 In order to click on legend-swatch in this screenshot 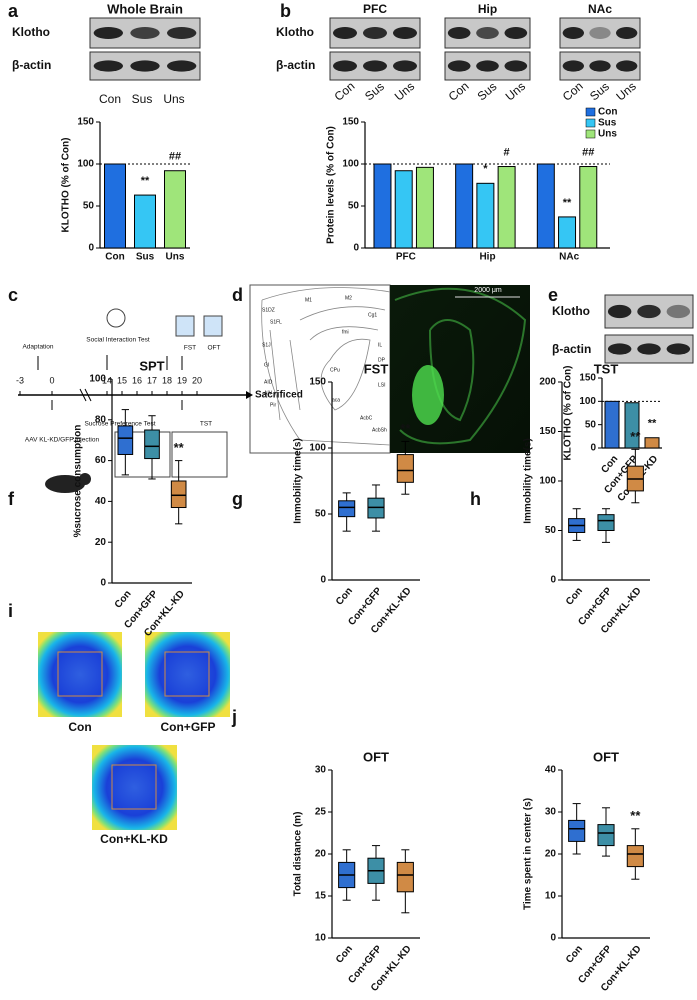, I will do `click(590, 112)`.